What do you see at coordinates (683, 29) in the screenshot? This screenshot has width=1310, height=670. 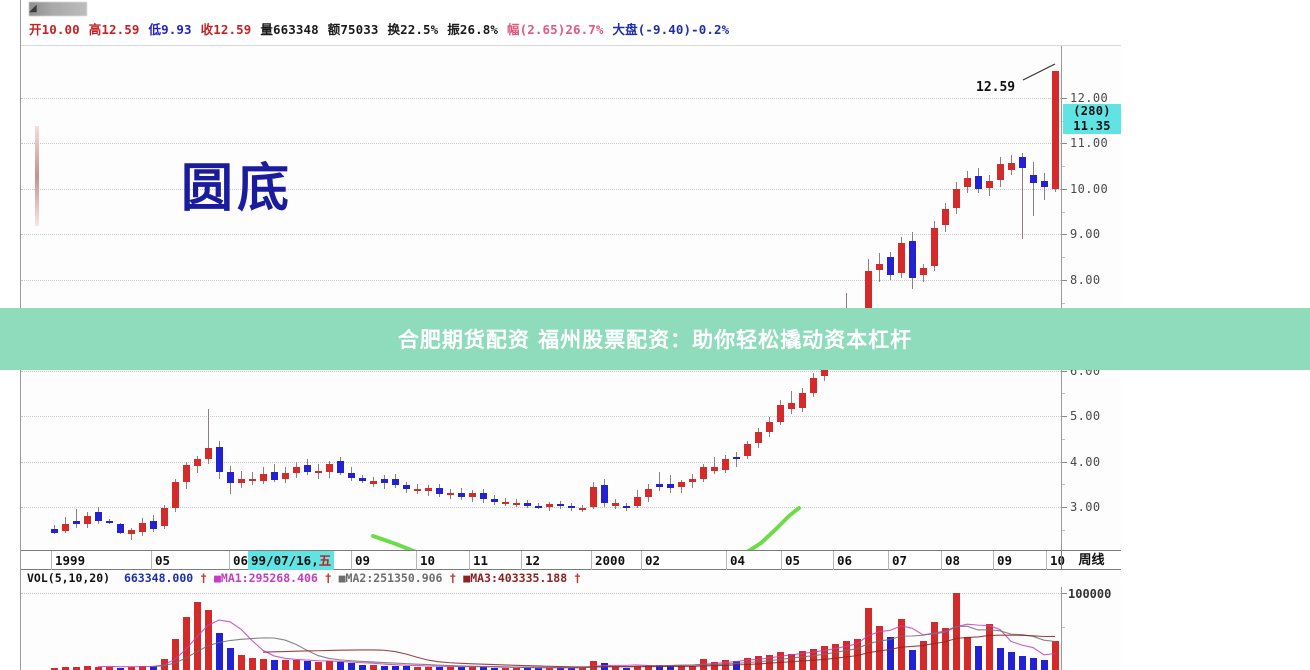 I see `quote-field-value: (-9.40)-0.2%` at bounding box center [683, 29].